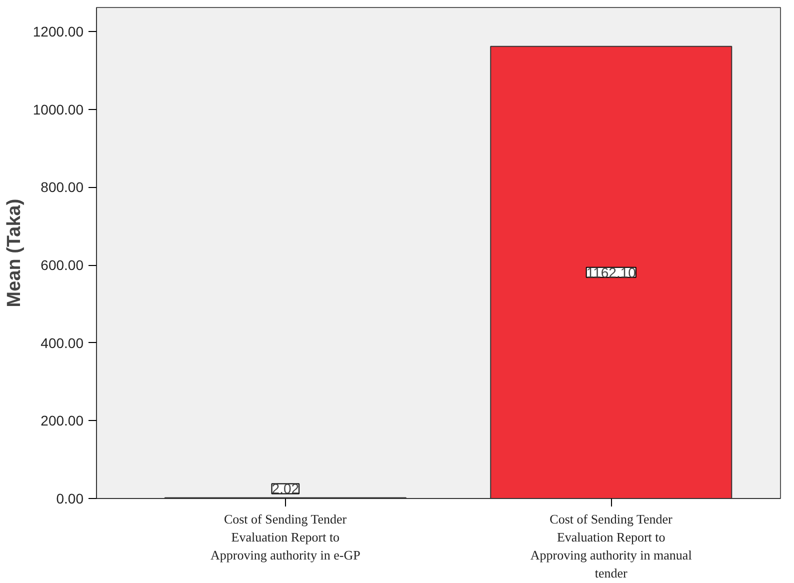 This screenshot has height=583, width=794. Describe the element at coordinates (62, 342) in the screenshot. I see `y-tick-label: 400.00` at that location.